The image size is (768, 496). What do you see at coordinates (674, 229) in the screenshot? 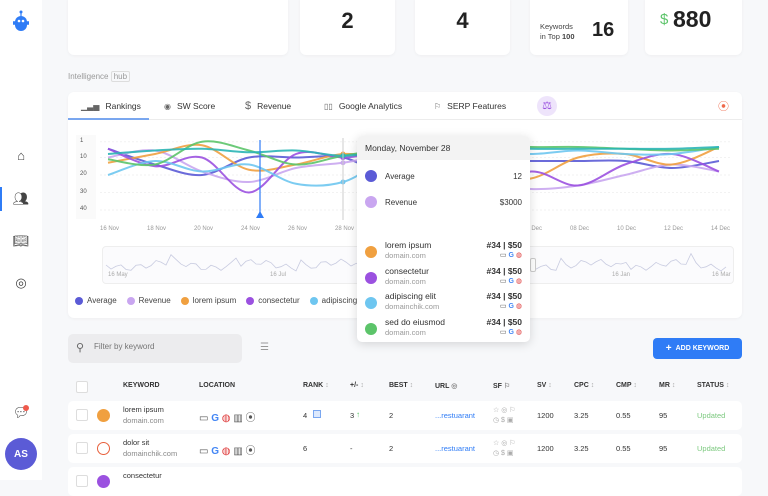
I see `x-tick-label: 12 Dec` at bounding box center [674, 229].